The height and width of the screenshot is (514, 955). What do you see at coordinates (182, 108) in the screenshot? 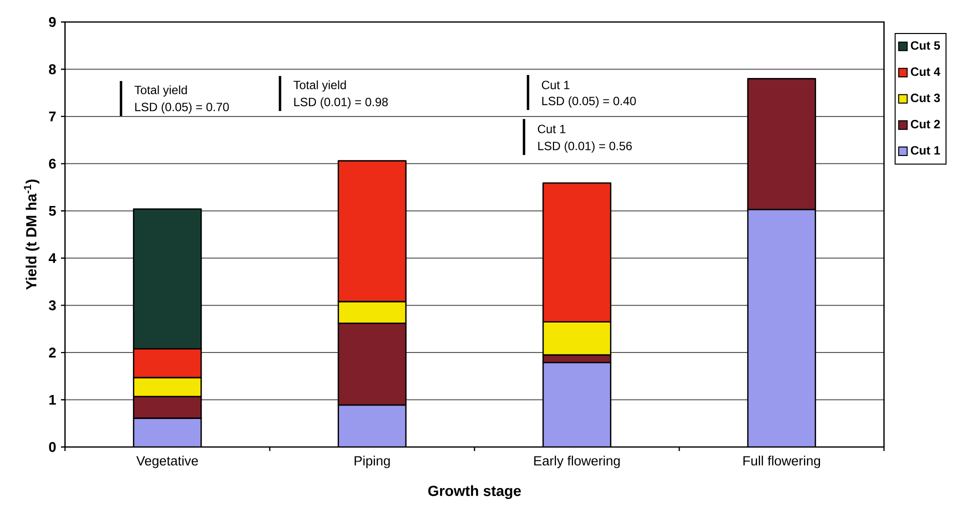
I see `annotation: LSD (0.05) = 0.70` at bounding box center [182, 108].